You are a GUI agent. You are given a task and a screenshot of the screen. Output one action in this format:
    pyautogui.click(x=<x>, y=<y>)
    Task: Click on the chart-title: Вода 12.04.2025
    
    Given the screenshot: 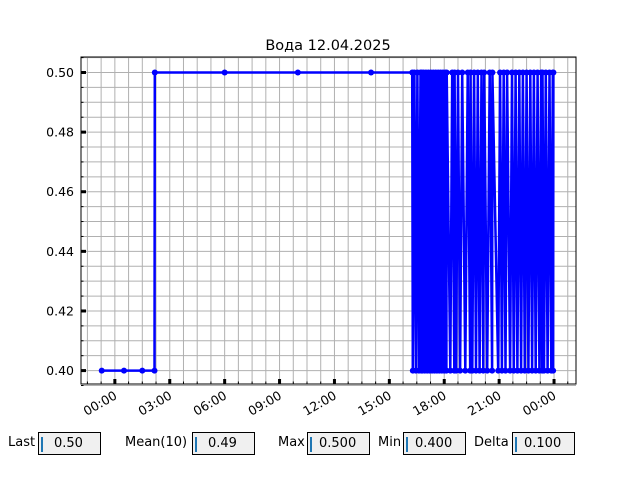 What is the action you would take?
    pyautogui.click(x=327, y=46)
    